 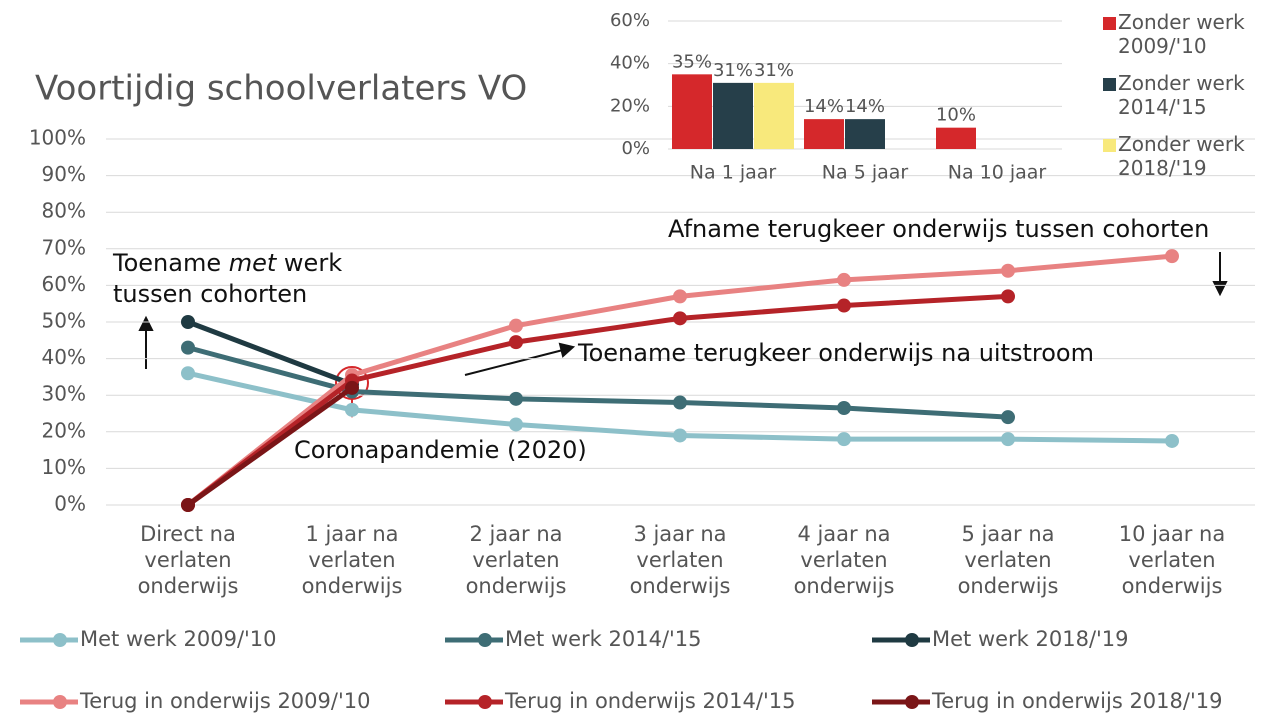 What do you see at coordinates (57, 138) in the screenshot?
I see `y-tick-label: 100%` at bounding box center [57, 138].